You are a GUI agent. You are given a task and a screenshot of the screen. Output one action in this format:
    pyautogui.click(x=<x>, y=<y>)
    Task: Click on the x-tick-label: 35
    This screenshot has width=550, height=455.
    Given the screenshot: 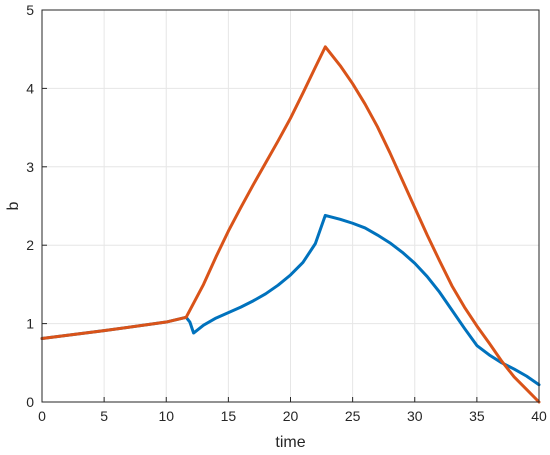 What is the action you would take?
    pyautogui.click(x=477, y=416)
    